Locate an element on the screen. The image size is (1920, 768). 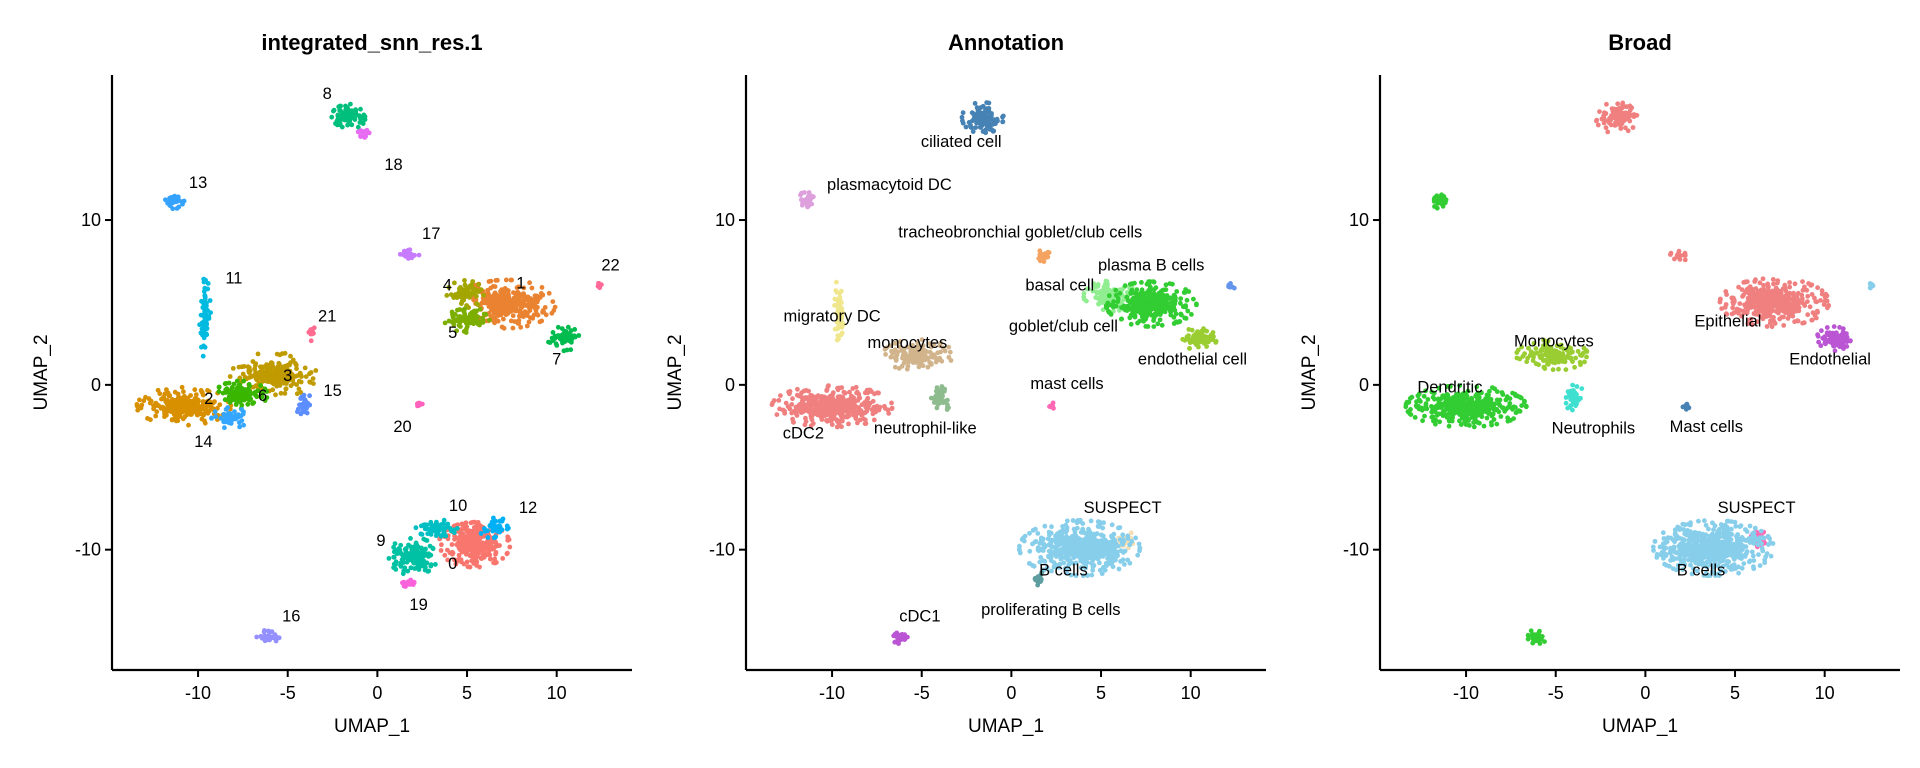
cluster-ciliated-cell is located at coordinates (982, 118).